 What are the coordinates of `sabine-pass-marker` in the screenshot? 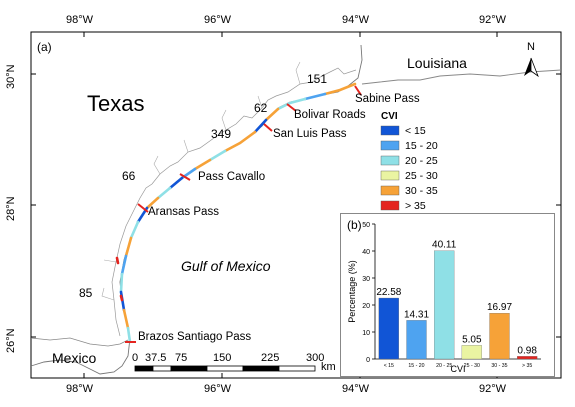 It's located at (358, 90).